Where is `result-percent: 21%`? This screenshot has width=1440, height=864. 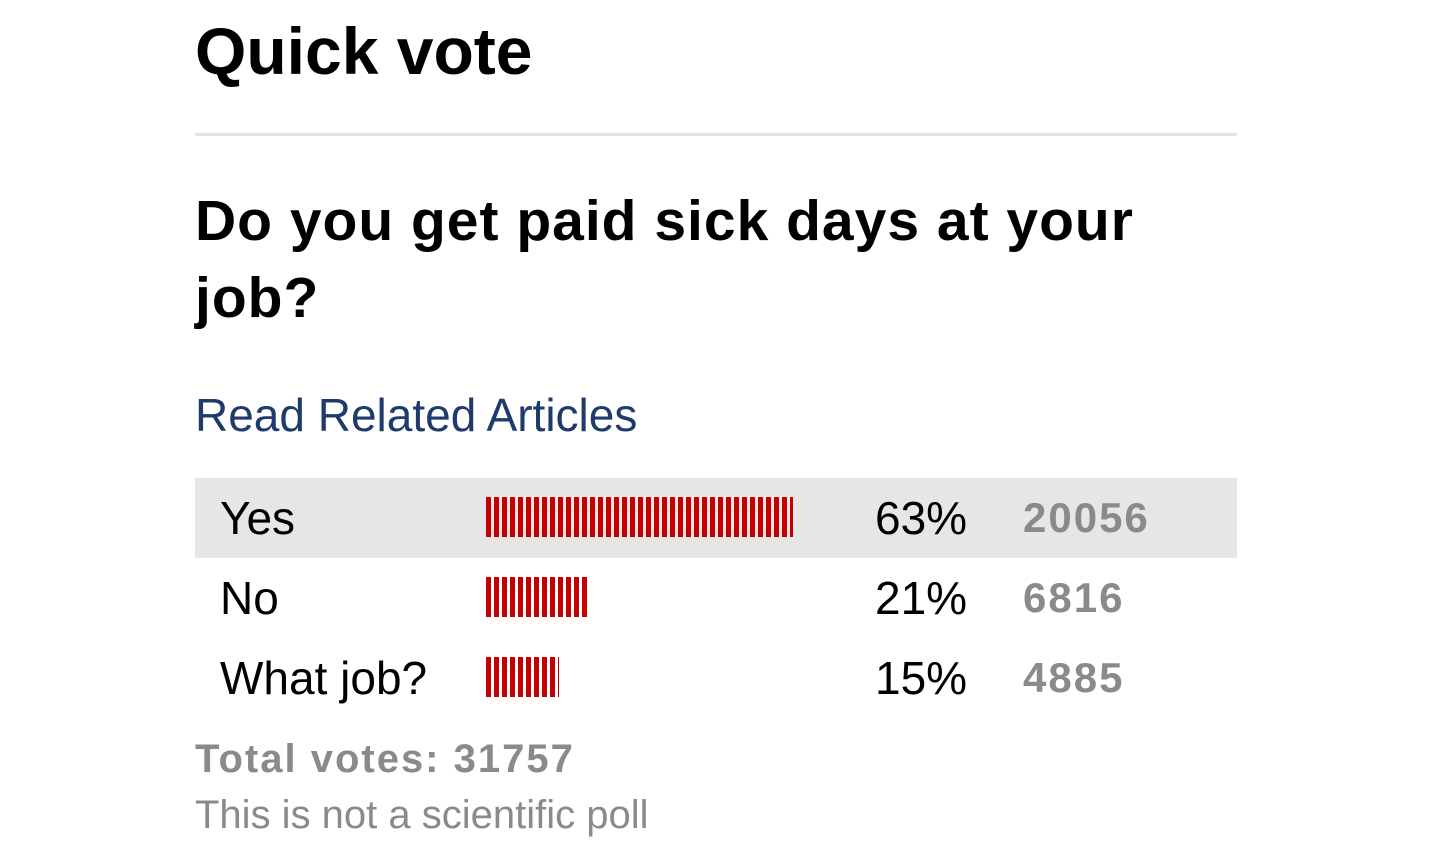 result-percent: 21% is located at coordinates (921, 598).